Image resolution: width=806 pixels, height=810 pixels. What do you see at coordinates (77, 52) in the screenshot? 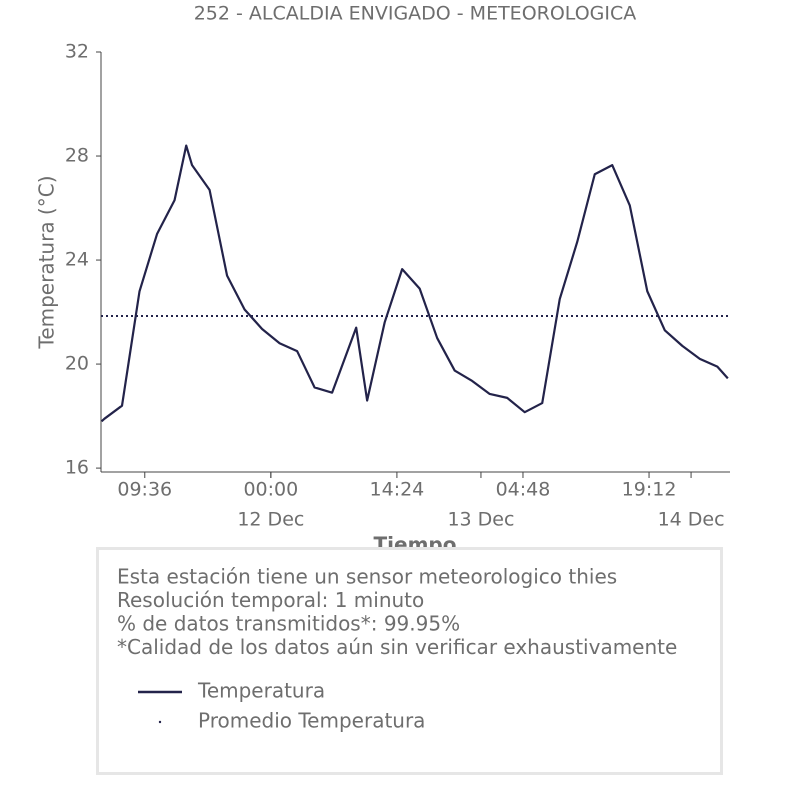
I see `y-tick-label: 32` at bounding box center [77, 52].